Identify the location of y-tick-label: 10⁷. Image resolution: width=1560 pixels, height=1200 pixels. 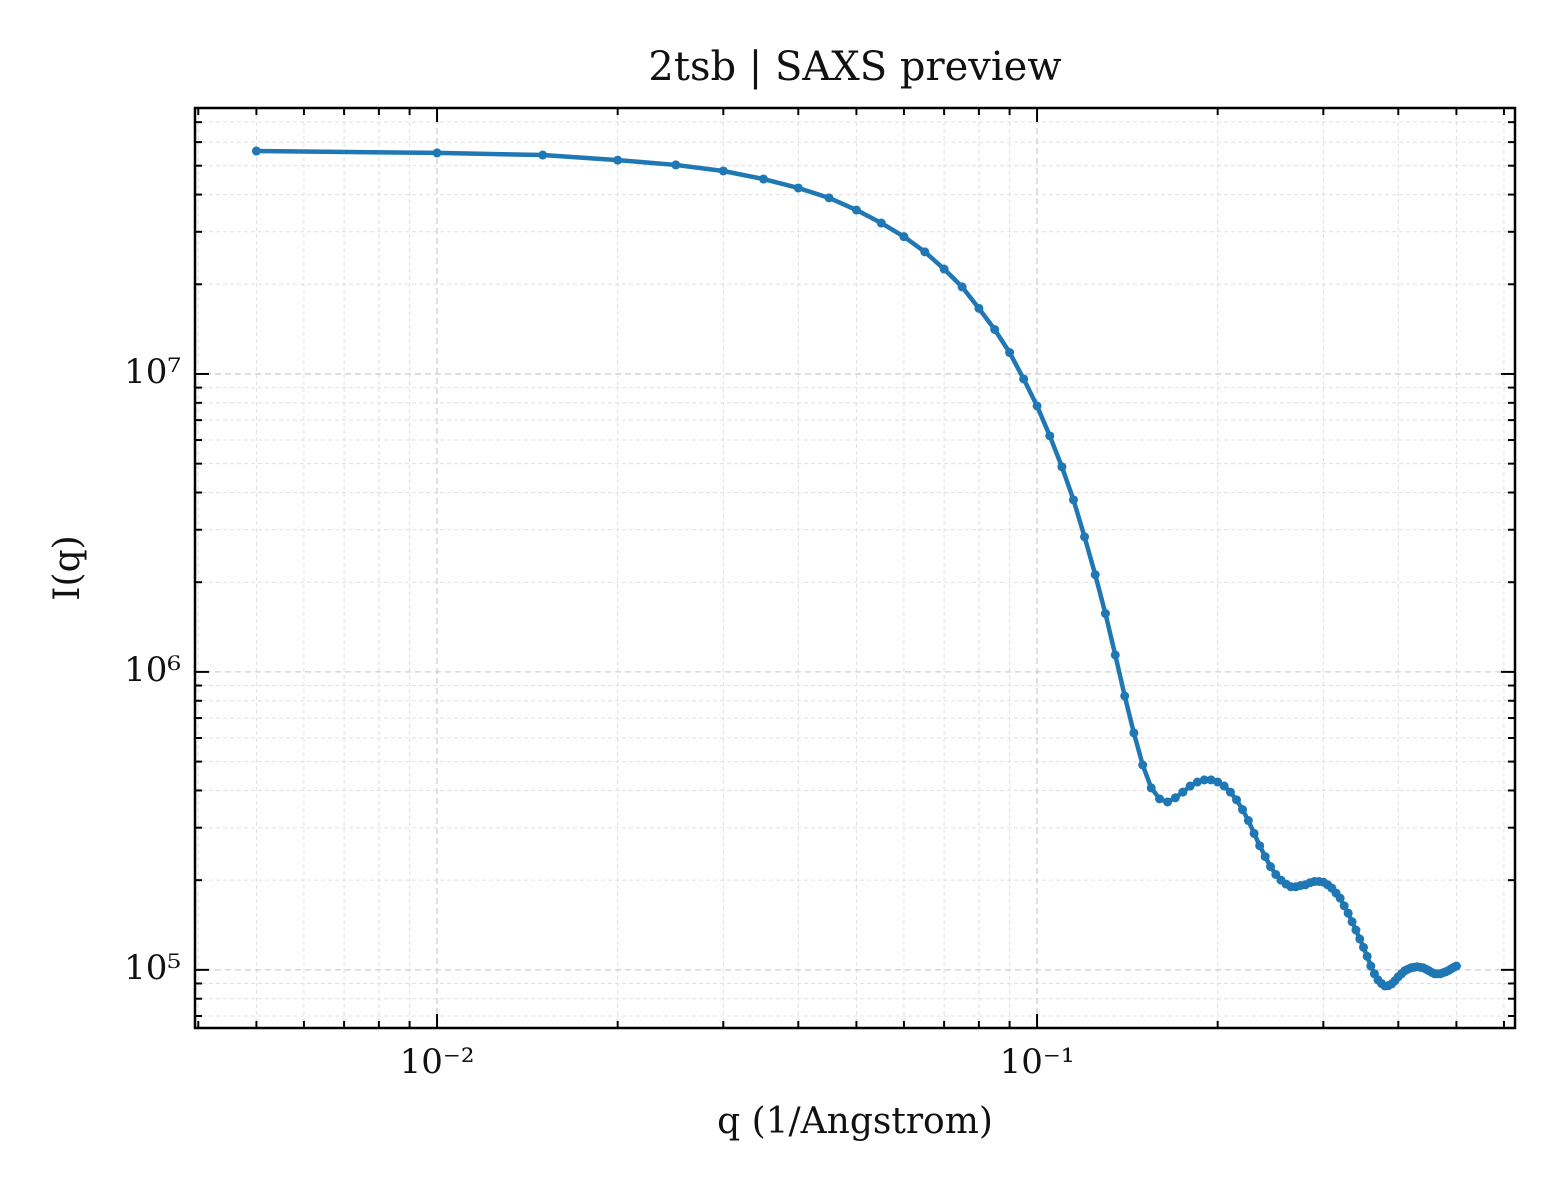
(152, 372).